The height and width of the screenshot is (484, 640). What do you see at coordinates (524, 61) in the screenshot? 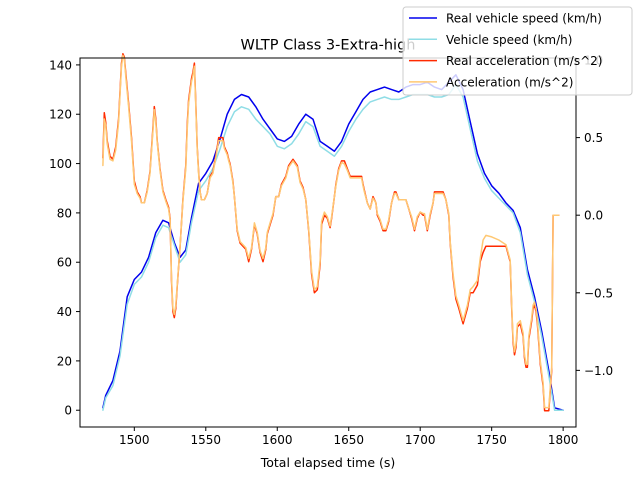
I see `legend-label: Real acceleration (m/s^2)` at bounding box center [524, 61].